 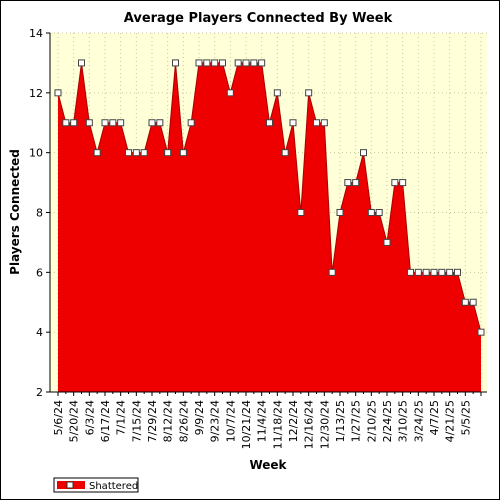 I want to click on x-tick-label: 4/7/25, so click(x=434, y=417).